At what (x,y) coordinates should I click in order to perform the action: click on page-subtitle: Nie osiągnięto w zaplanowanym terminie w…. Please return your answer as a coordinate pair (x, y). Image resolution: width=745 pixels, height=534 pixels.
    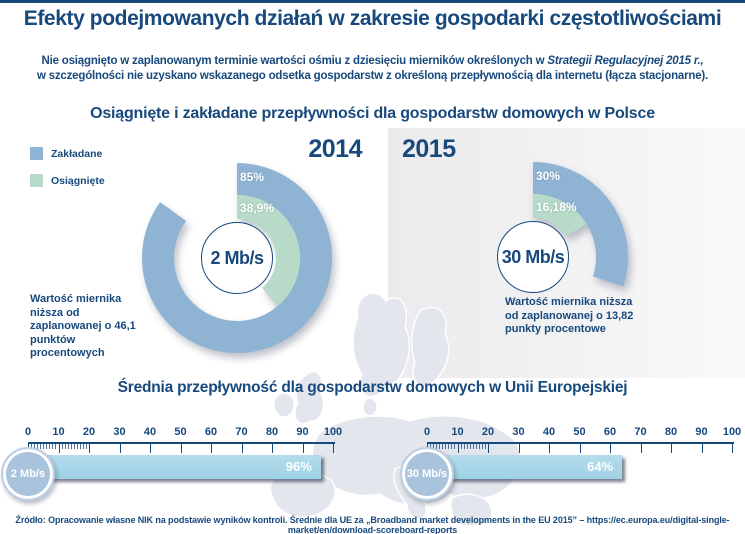
    Looking at the image, I should click on (372, 69).